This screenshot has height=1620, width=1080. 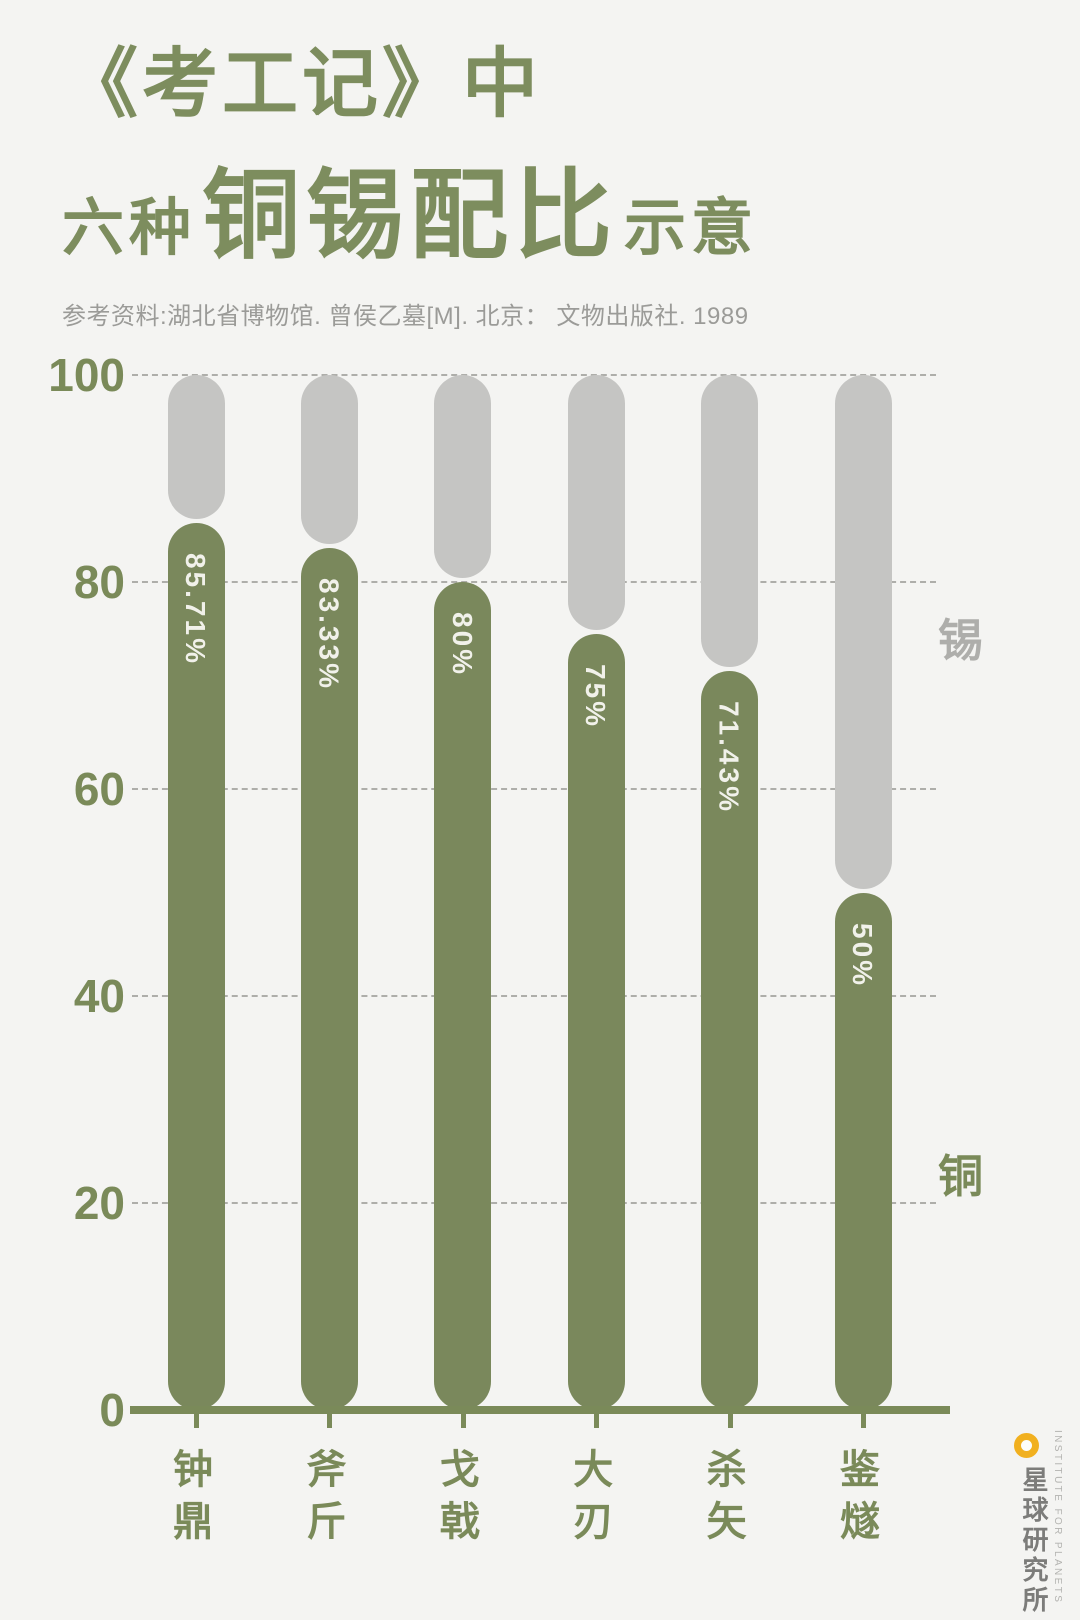 What do you see at coordinates (1034, 1541) in the screenshot?
I see `logo-name-cn: 星球研究所` at bounding box center [1034, 1541].